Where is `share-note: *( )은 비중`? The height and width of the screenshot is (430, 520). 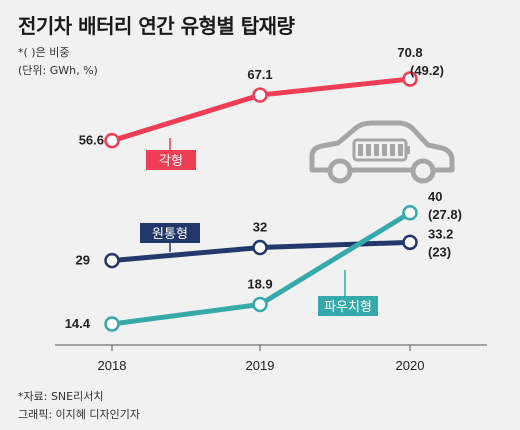 share-note: *( )은 비중 is located at coordinates (44, 52).